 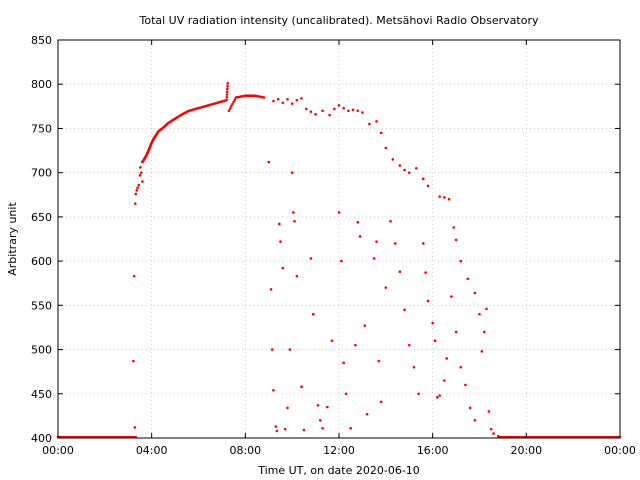 I want to click on y-tick-label: 500, so click(x=41, y=350).